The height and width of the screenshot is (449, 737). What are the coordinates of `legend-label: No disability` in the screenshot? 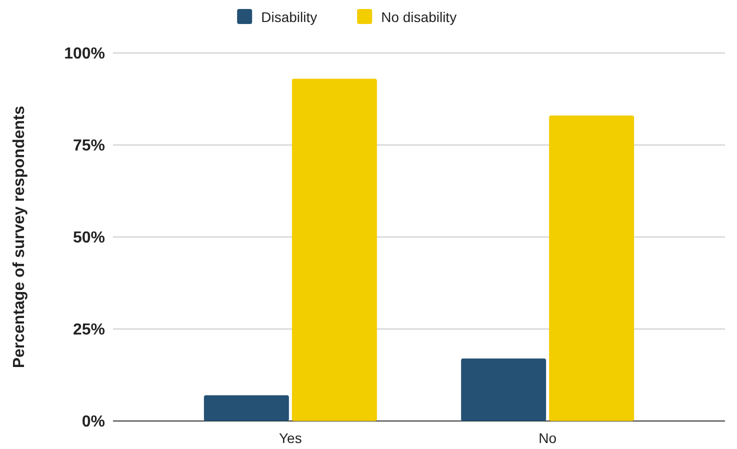 It's located at (419, 16).